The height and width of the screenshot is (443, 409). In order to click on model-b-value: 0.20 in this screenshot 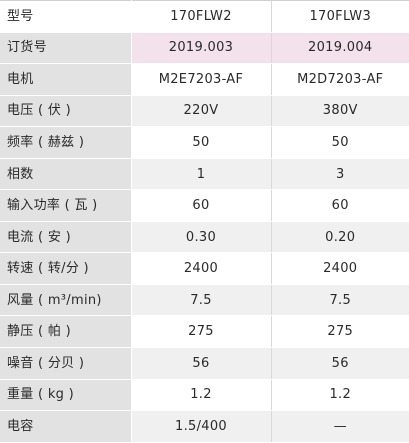, I will do `click(340, 237)`.